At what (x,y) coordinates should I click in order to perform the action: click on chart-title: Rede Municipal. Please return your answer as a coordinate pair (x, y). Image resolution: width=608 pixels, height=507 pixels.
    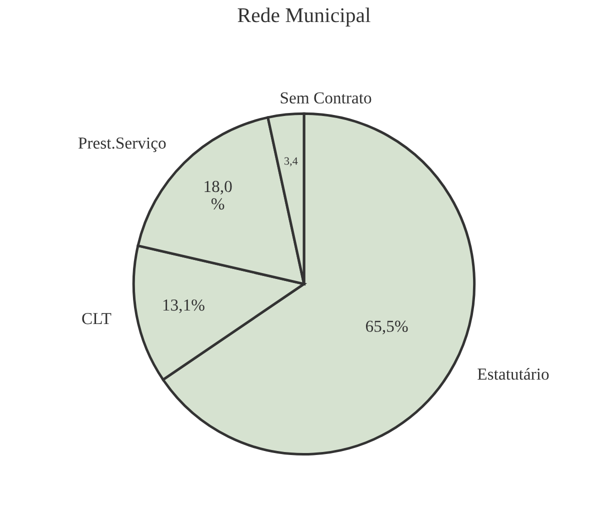
    Looking at the image, I should click on (304, 17).